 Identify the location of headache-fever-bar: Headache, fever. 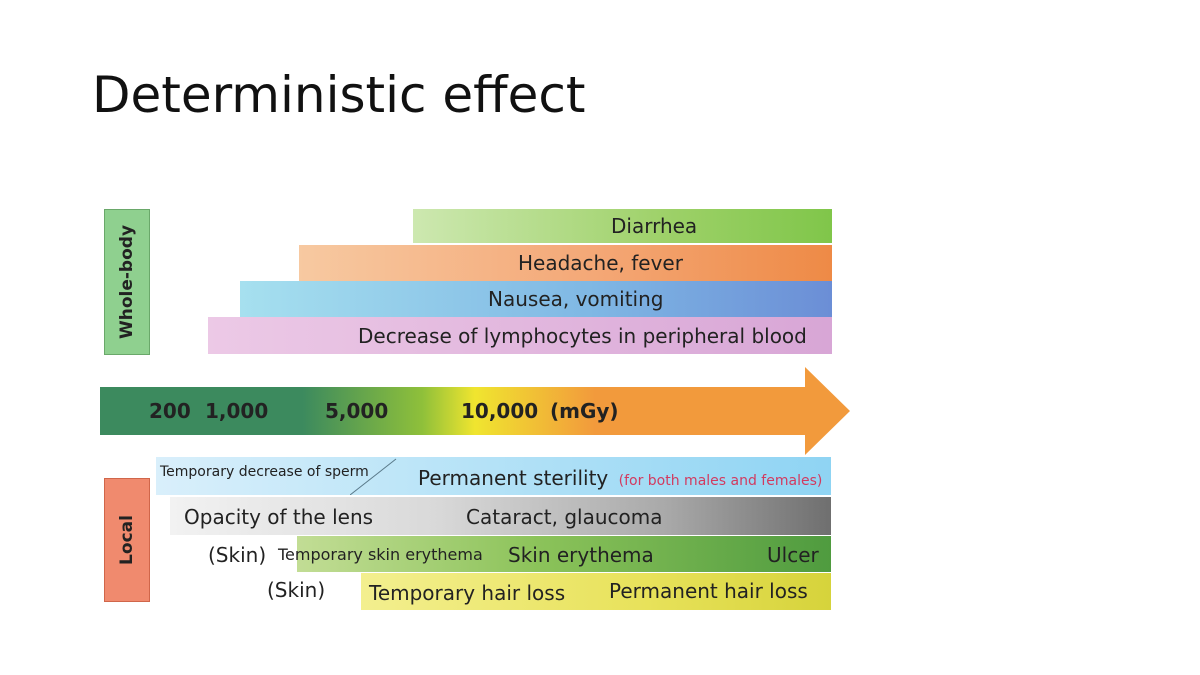
(565, 263).